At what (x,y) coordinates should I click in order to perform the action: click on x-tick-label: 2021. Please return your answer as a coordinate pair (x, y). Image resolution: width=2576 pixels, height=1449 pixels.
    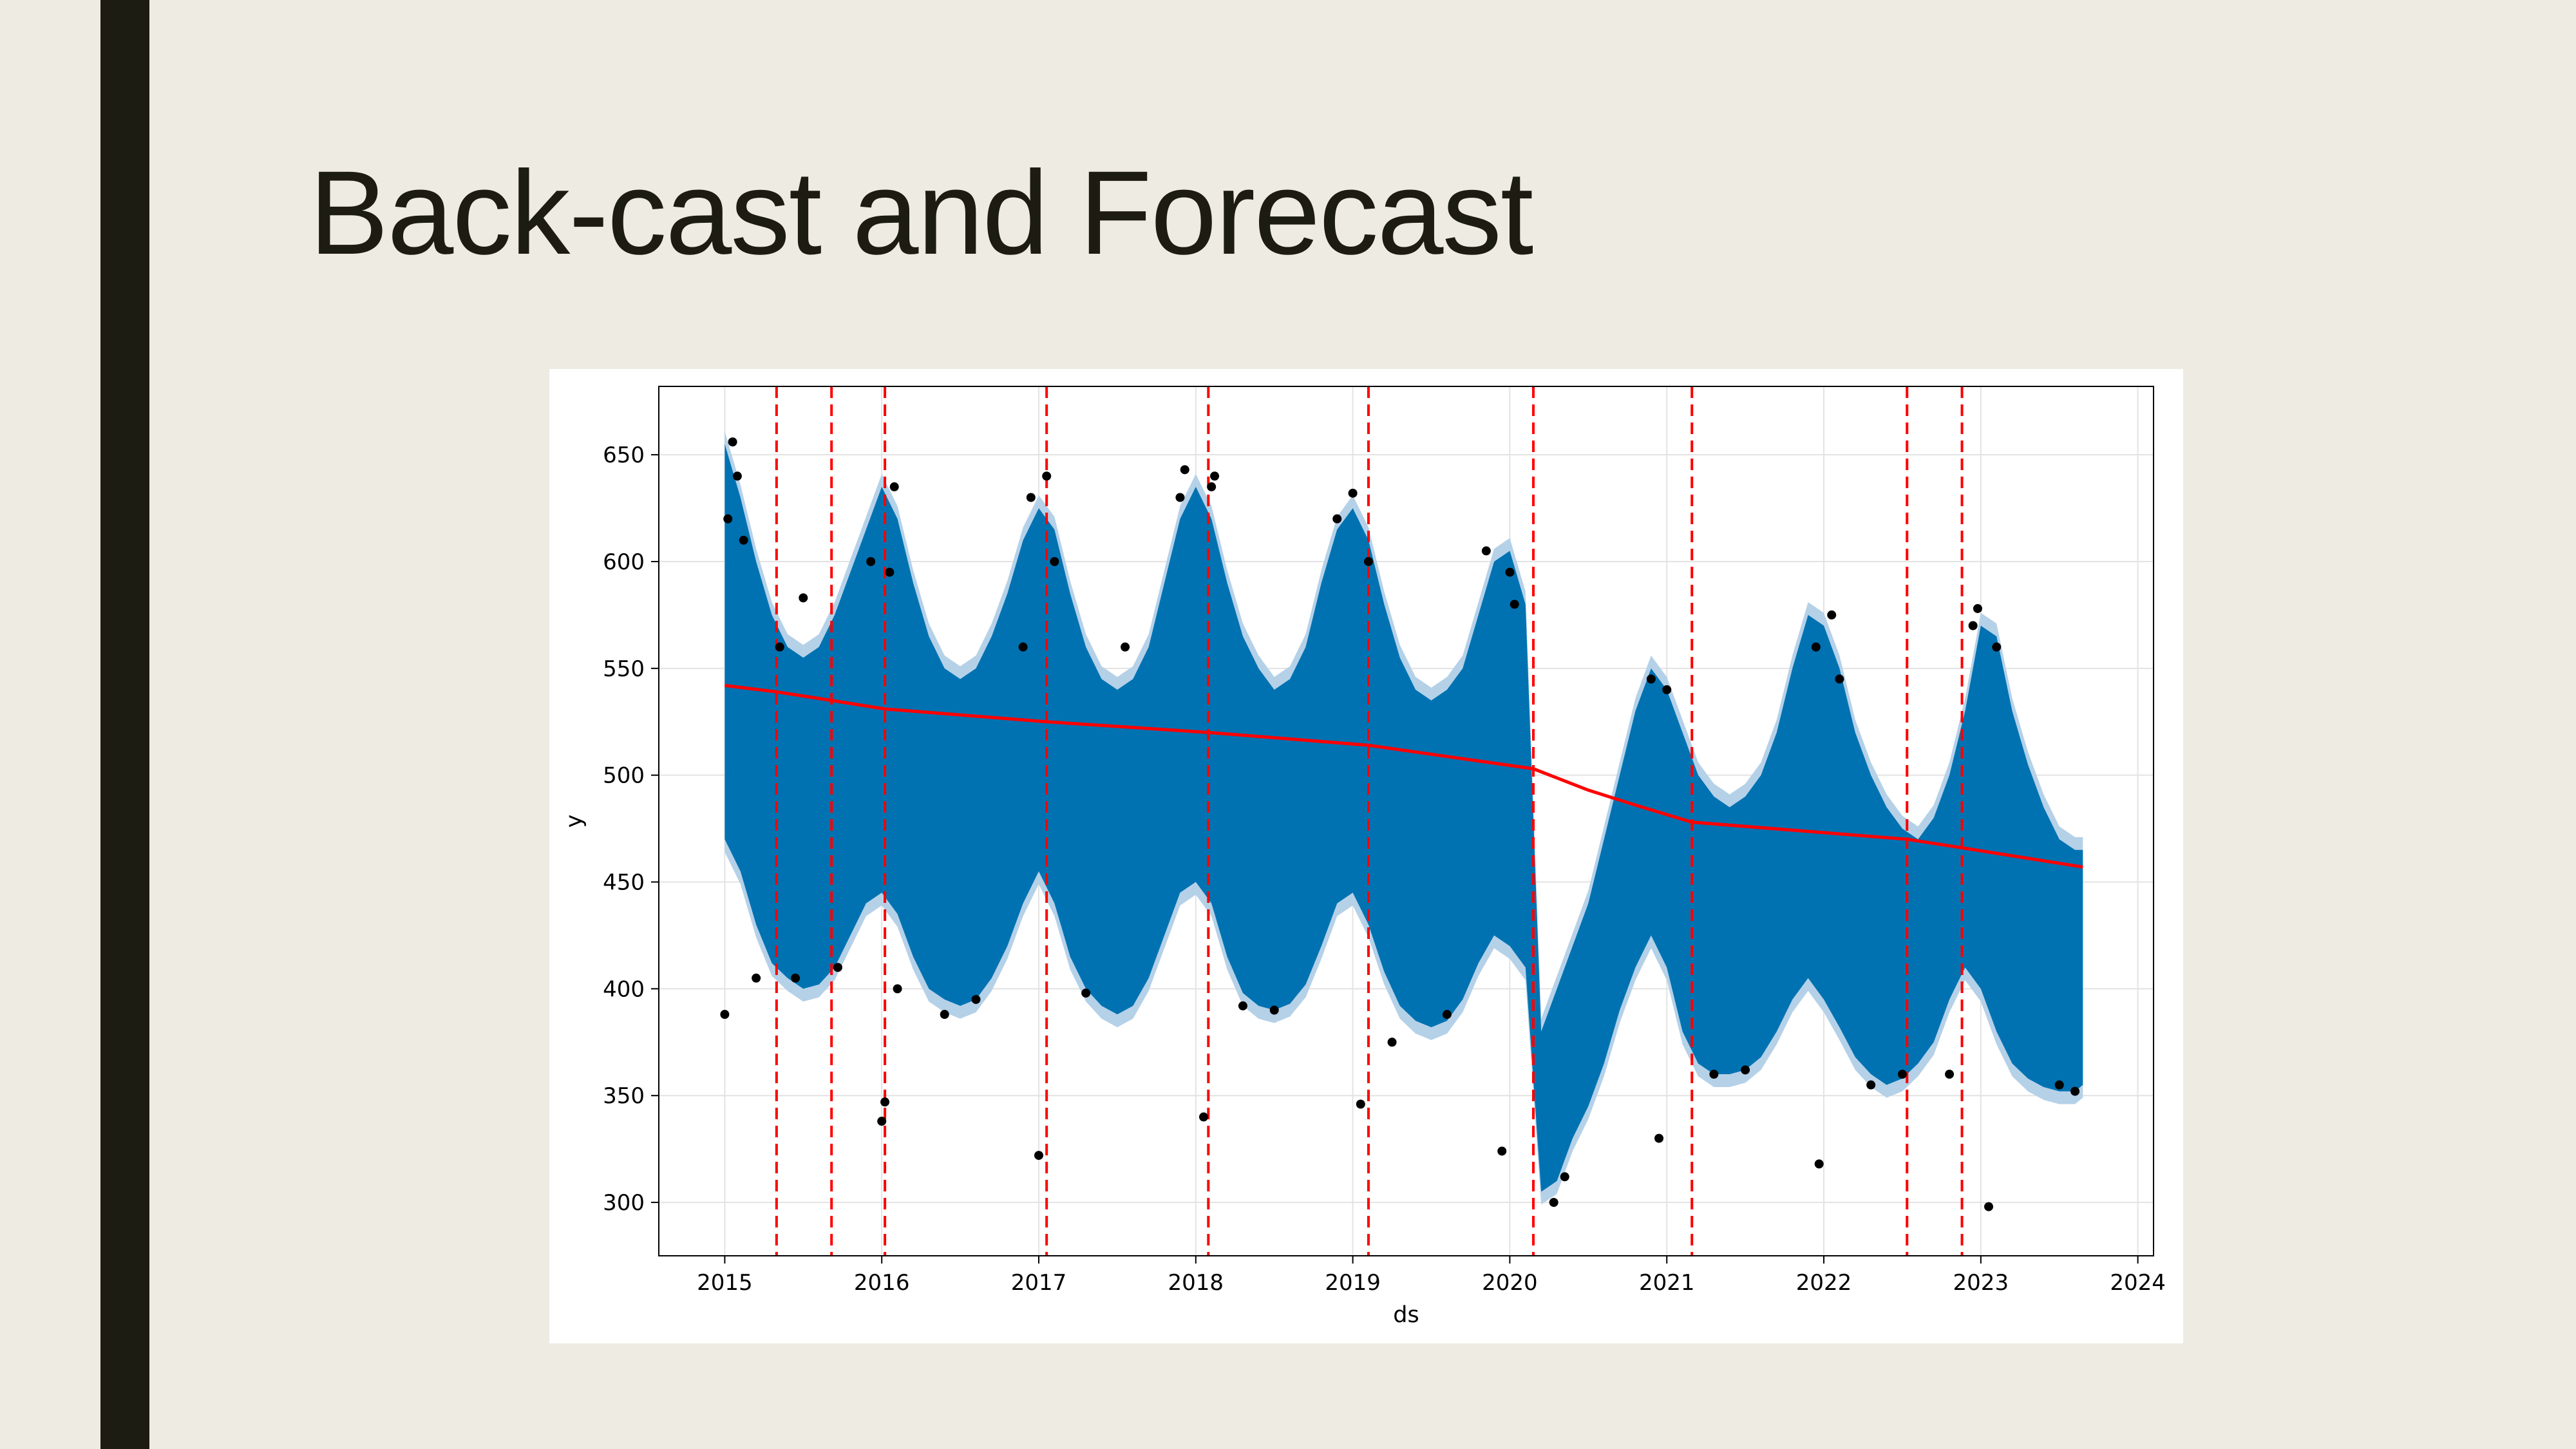
    Looking at the image, I should click on (1667, 1283).